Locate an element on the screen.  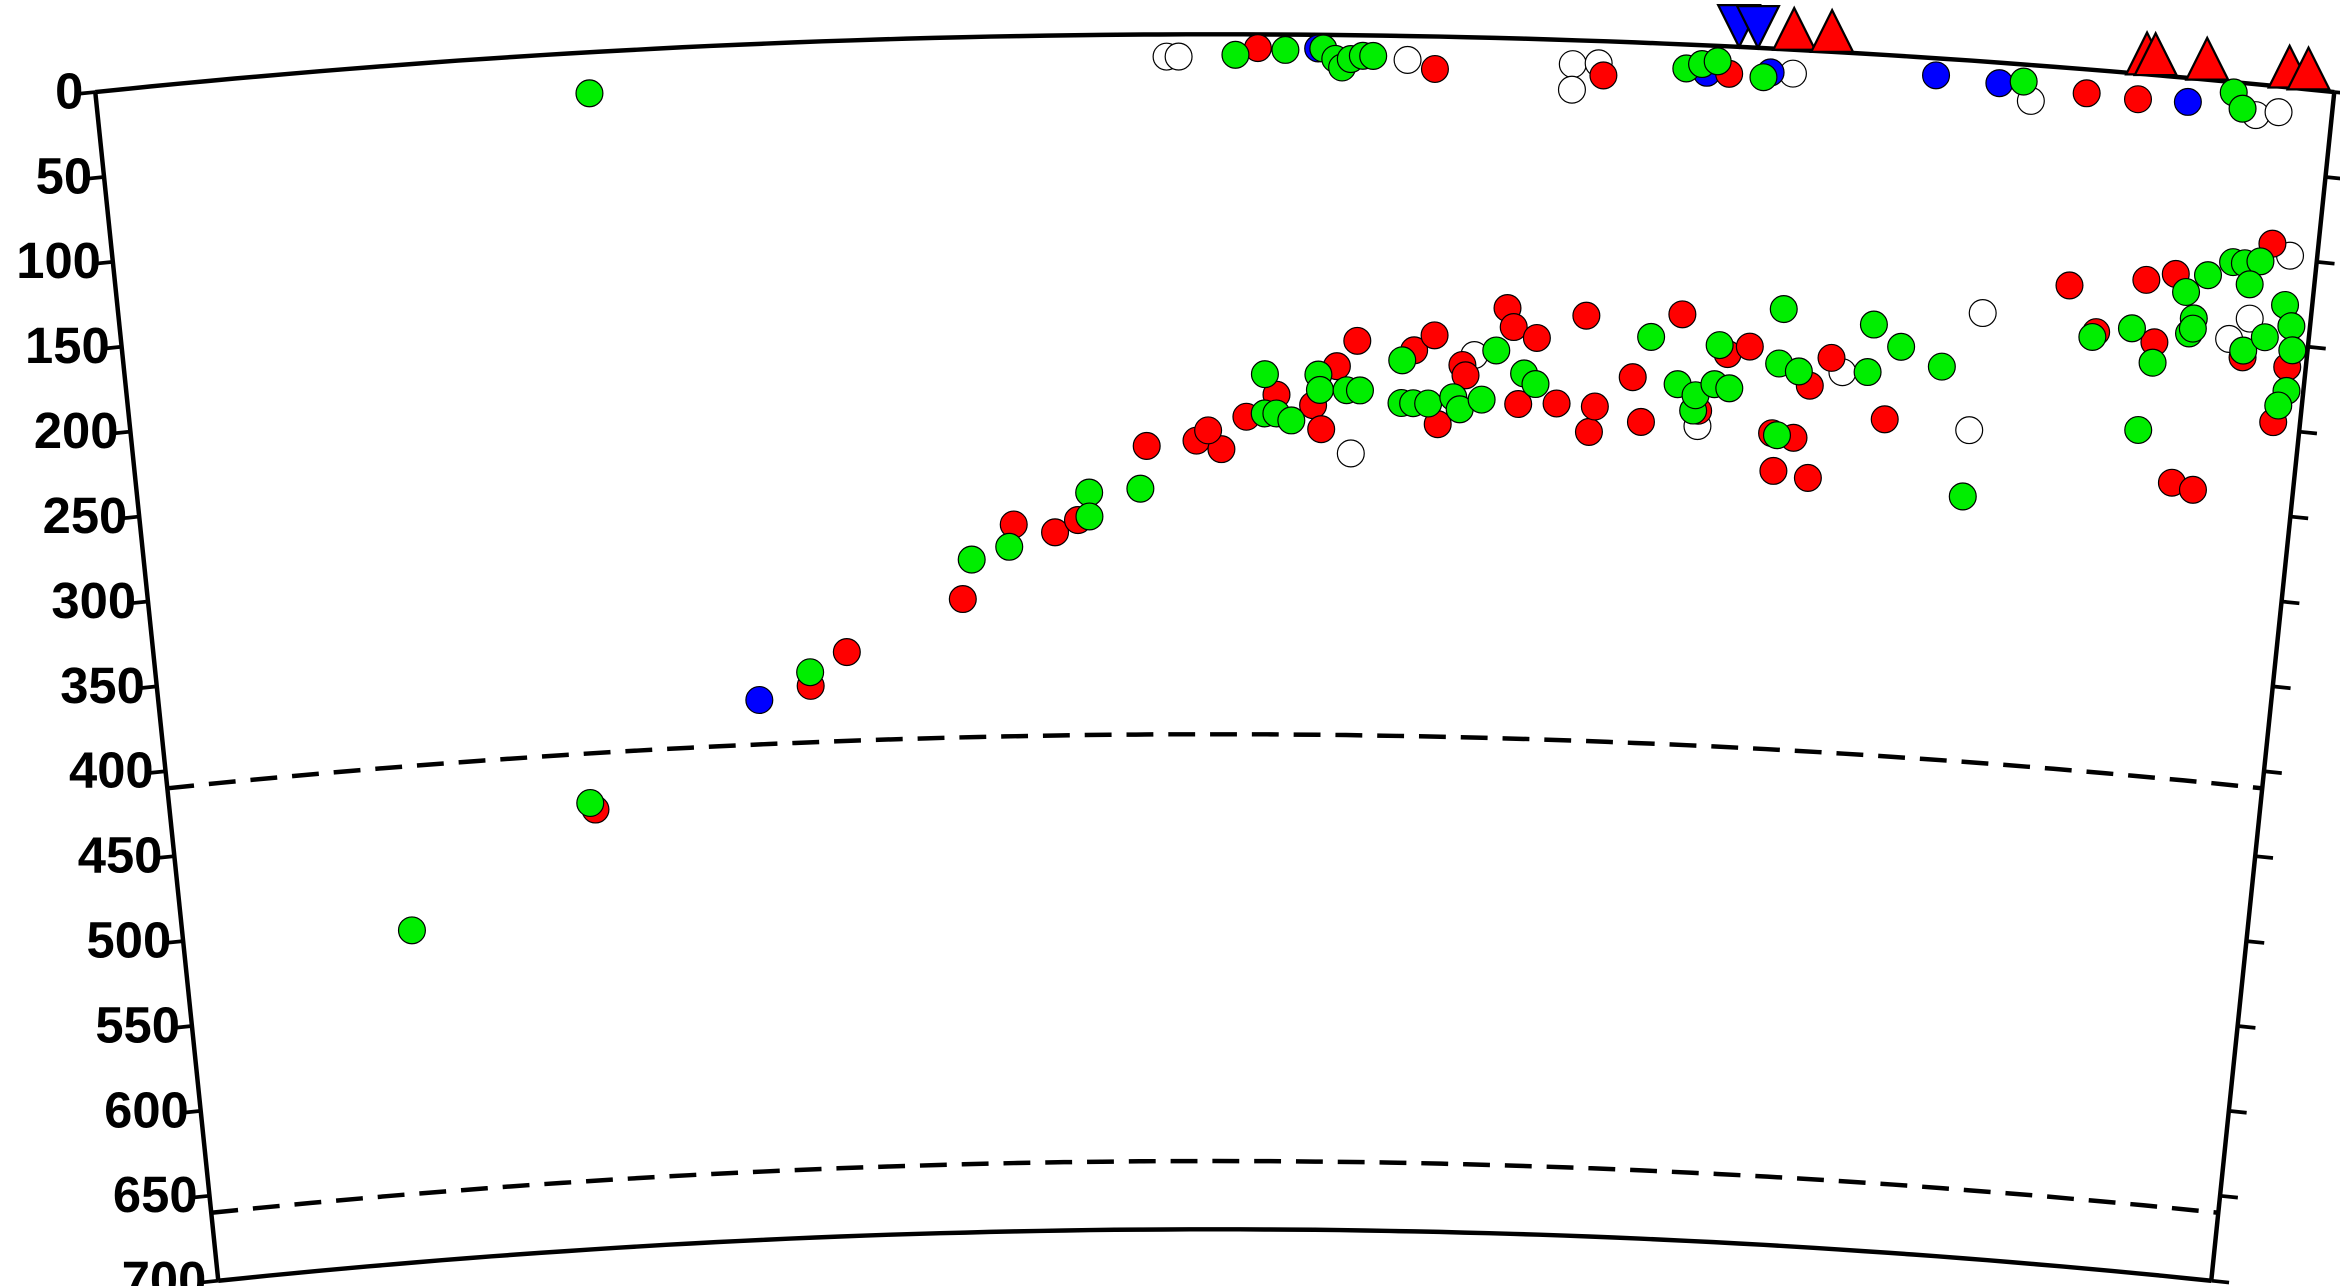
y-tick-label: 200 is located at coordinates (76, 430).